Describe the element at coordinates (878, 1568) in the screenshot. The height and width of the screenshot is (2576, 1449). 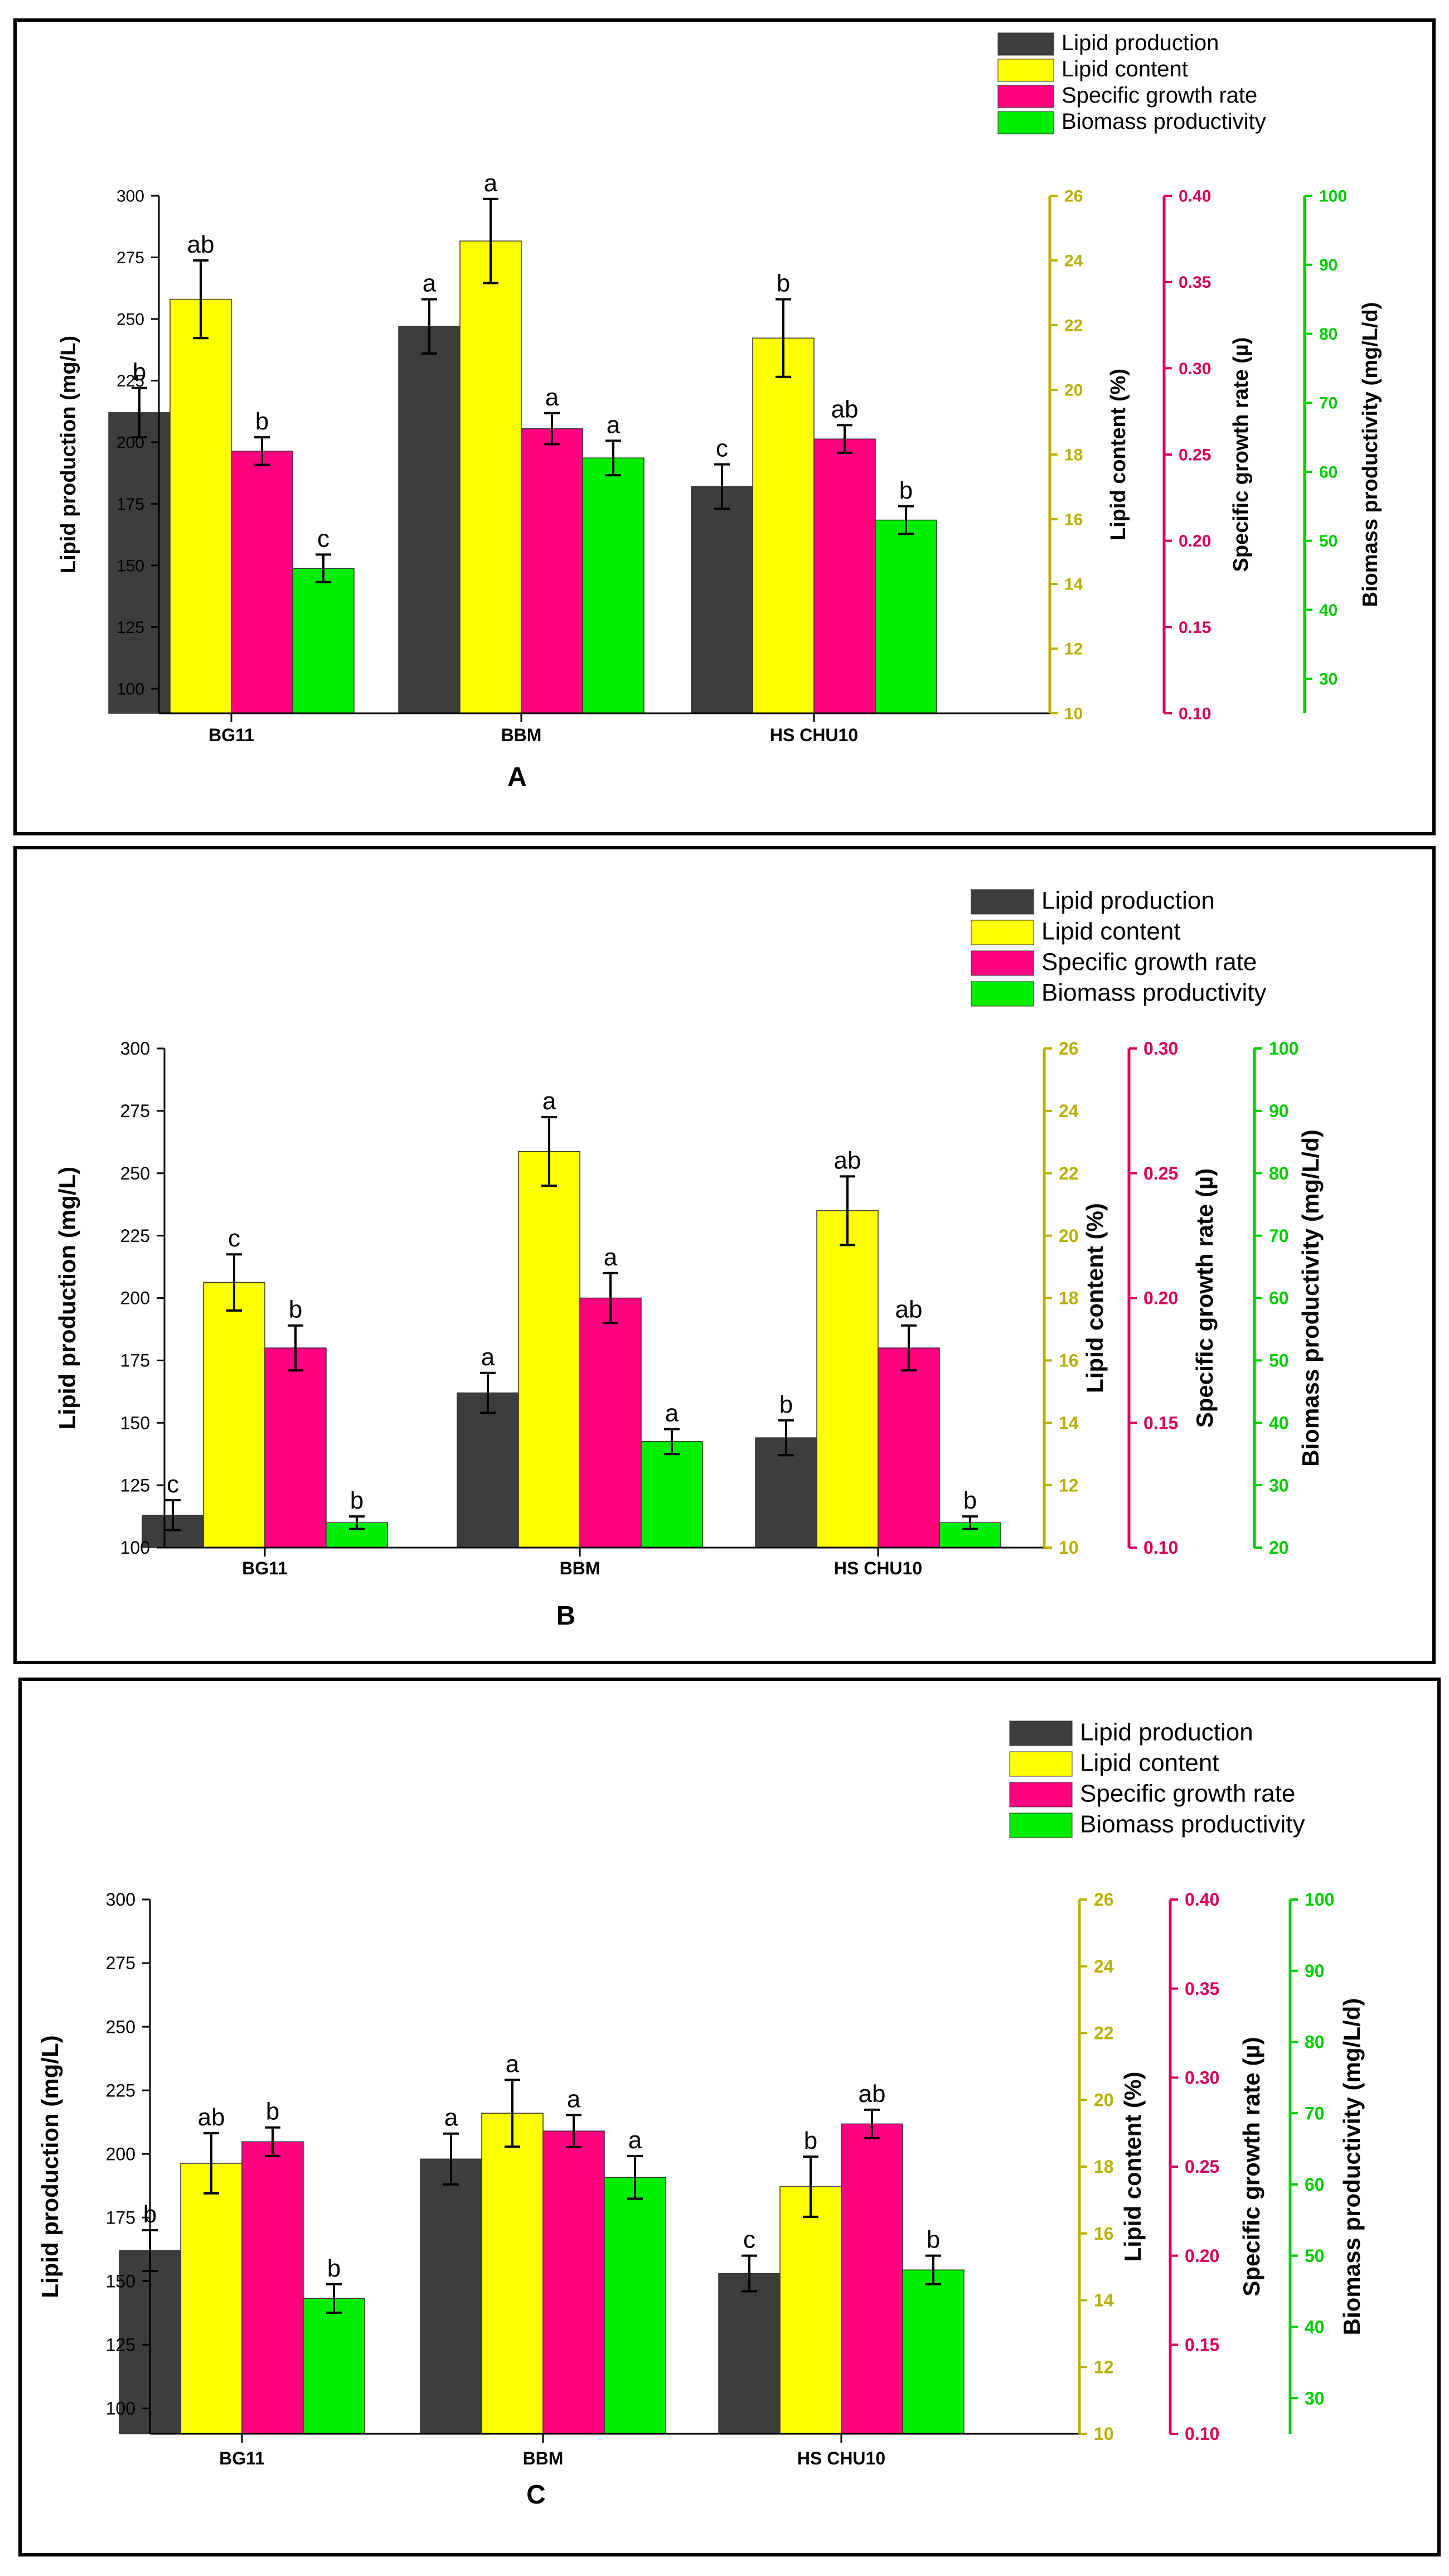
I see `category-label: HS CHU10` at that location.